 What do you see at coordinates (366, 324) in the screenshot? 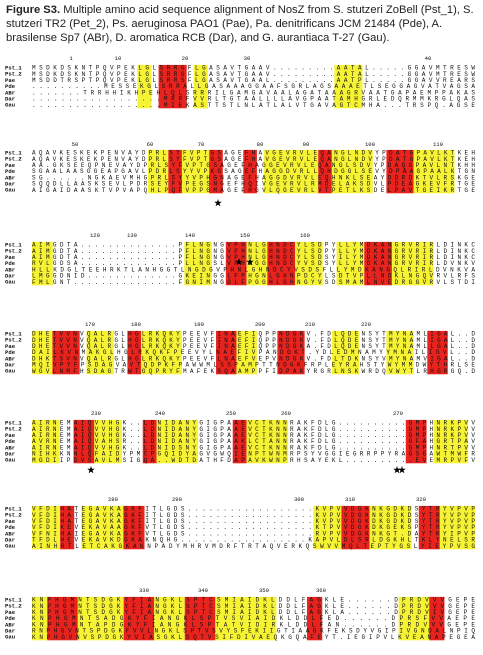
I see `ruler-number: 220` at bounding box center [366, 324].